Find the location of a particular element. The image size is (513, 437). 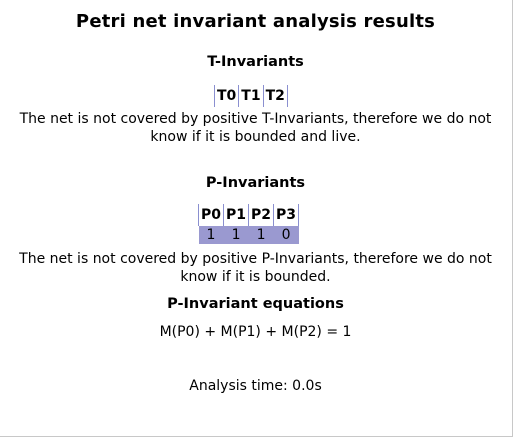

p-invariants-column-header: P1 is located at coordinates (236, 215).